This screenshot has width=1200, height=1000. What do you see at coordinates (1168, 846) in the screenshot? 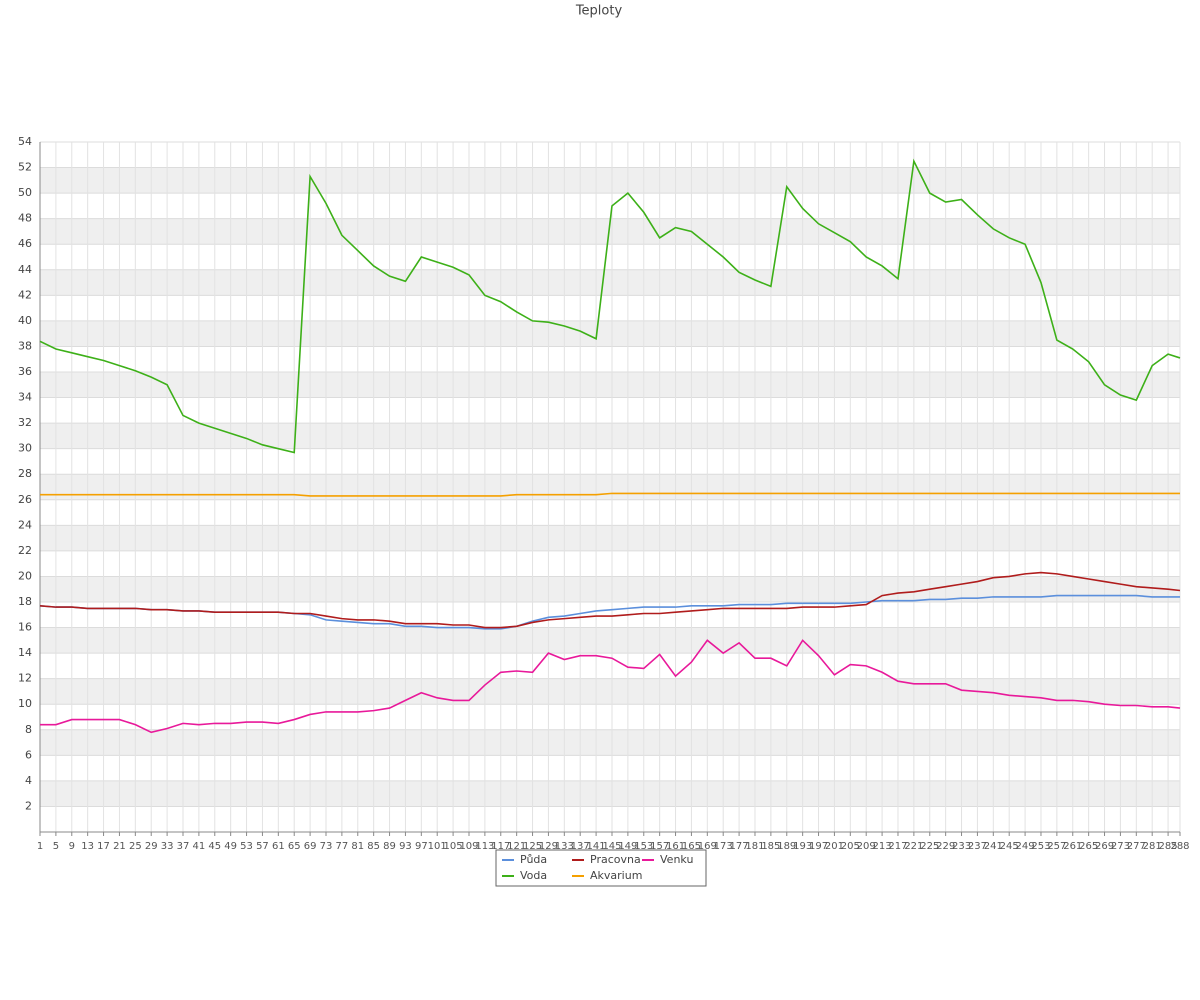
I see `x-tick-label: 285` at bounding box center [1168, 846].